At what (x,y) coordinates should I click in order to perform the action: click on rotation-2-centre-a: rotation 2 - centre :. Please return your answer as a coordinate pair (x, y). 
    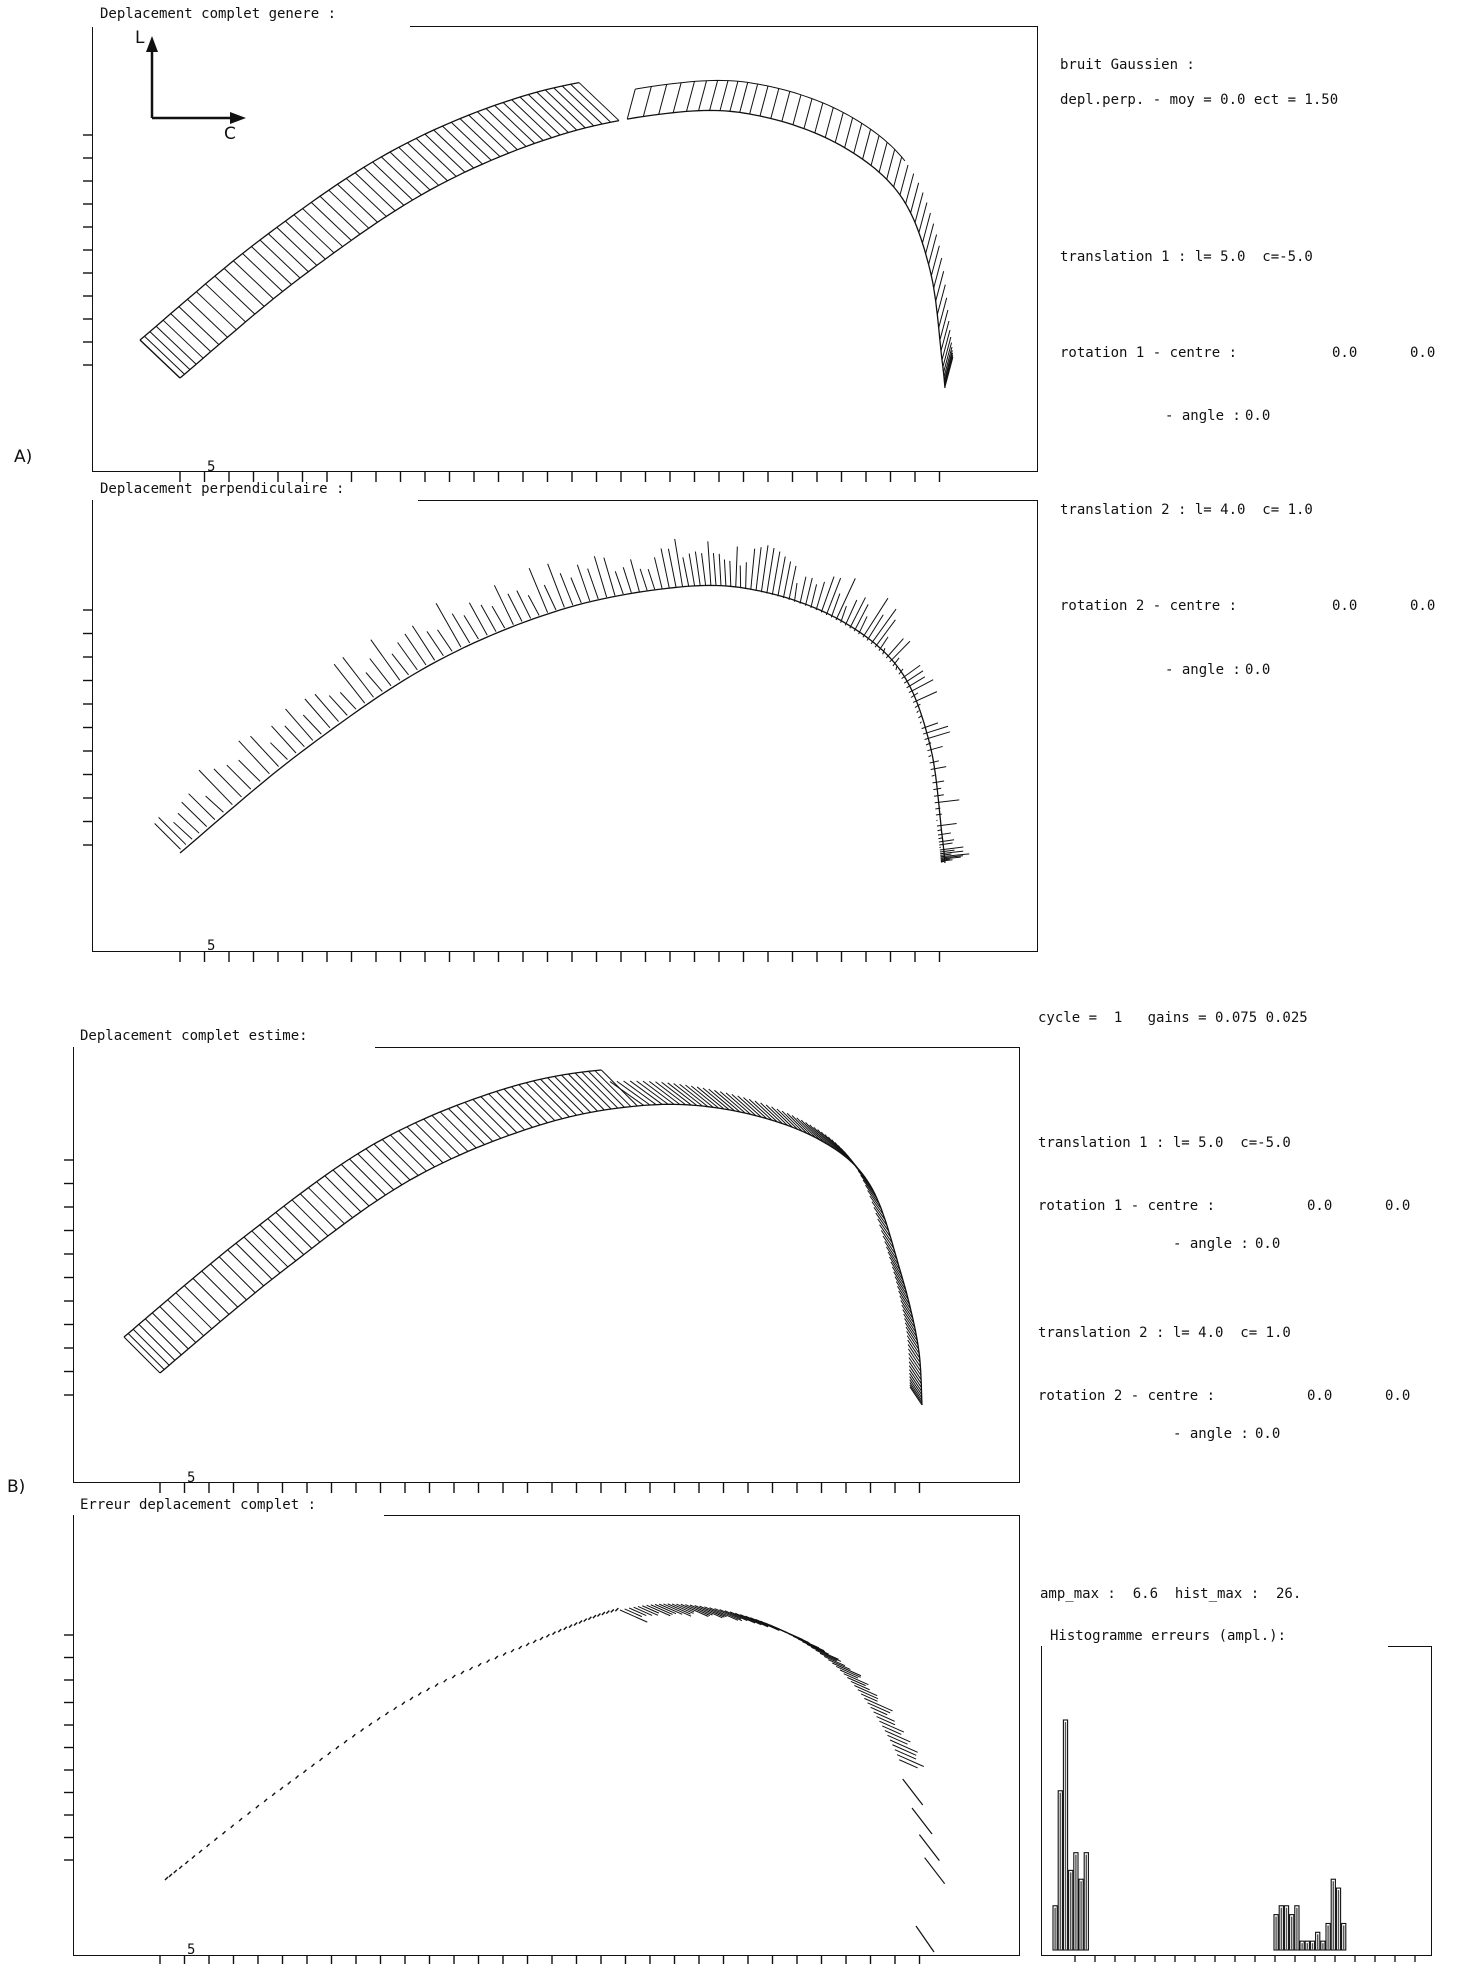
    Looking at the image, I should click on (1149, 606).